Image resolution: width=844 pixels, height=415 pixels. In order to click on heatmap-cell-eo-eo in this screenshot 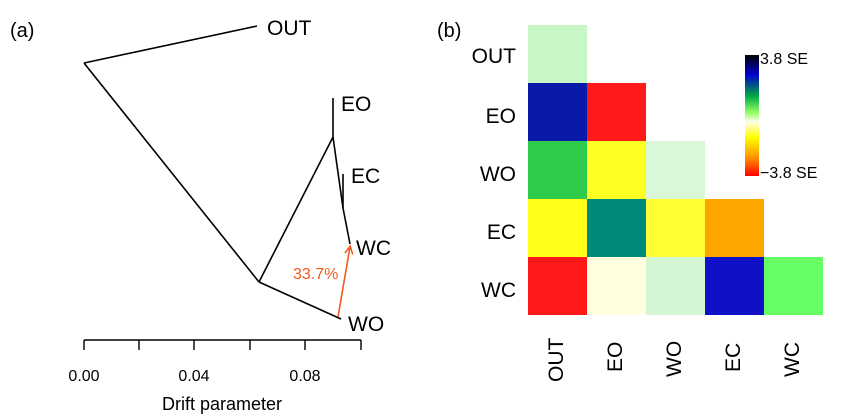, I will do `click(616, 112)`.